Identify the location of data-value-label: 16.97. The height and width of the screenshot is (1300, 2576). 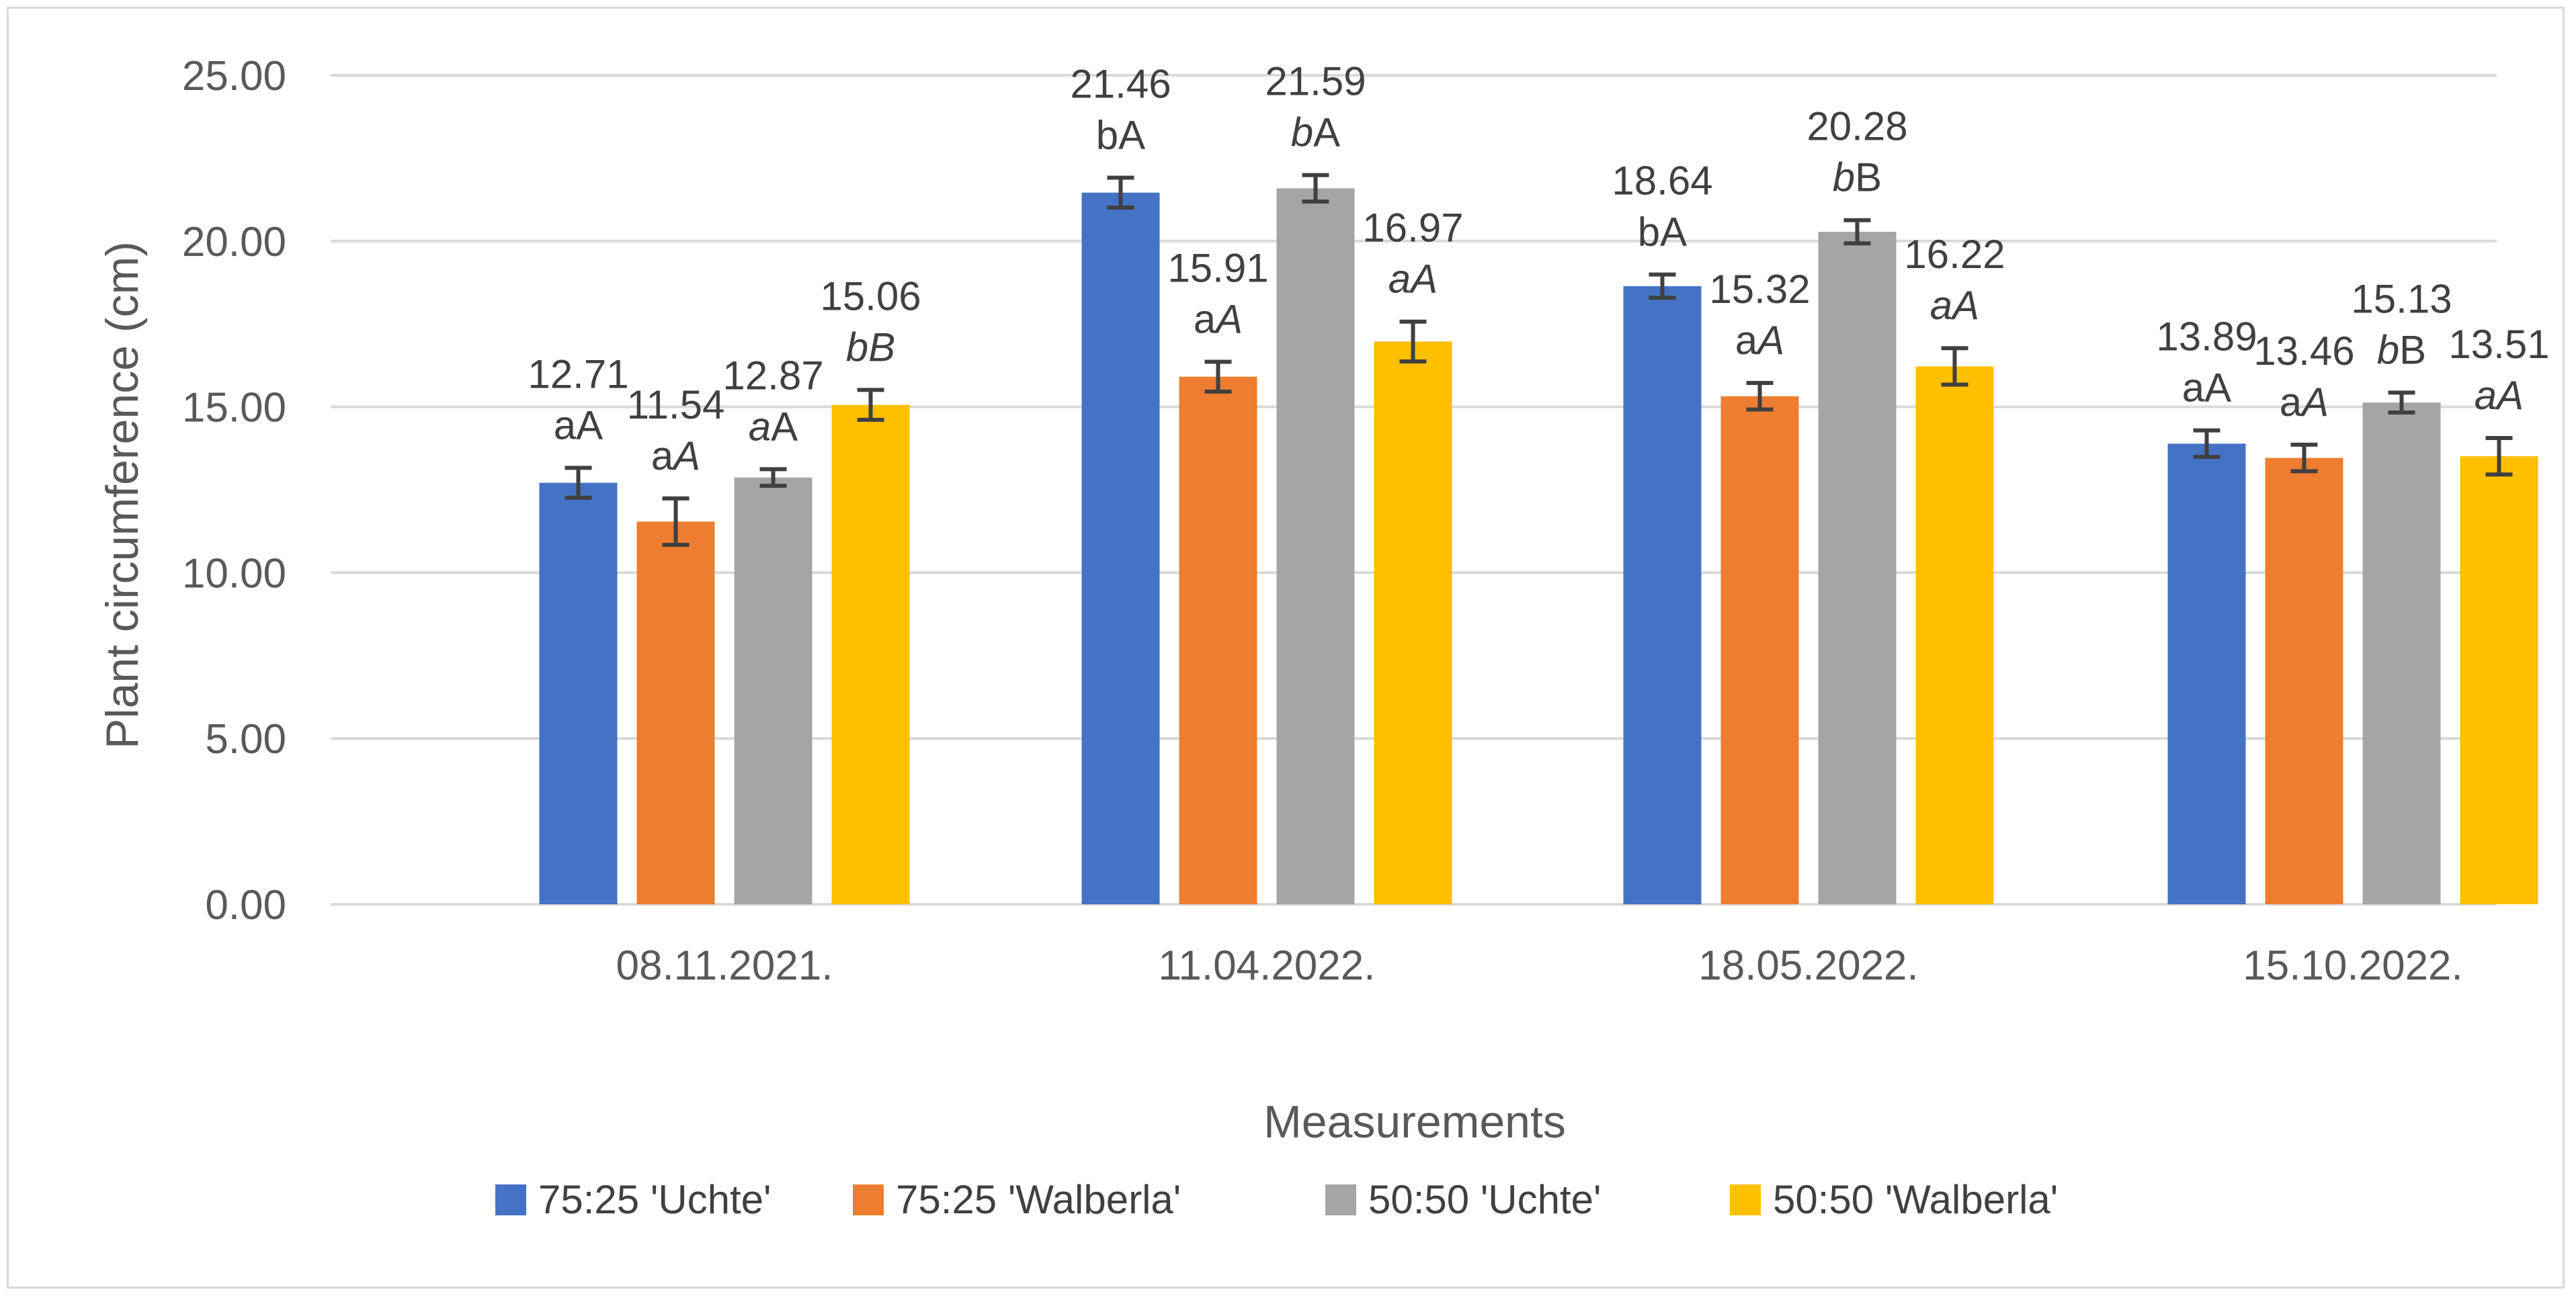
(1412, 228).